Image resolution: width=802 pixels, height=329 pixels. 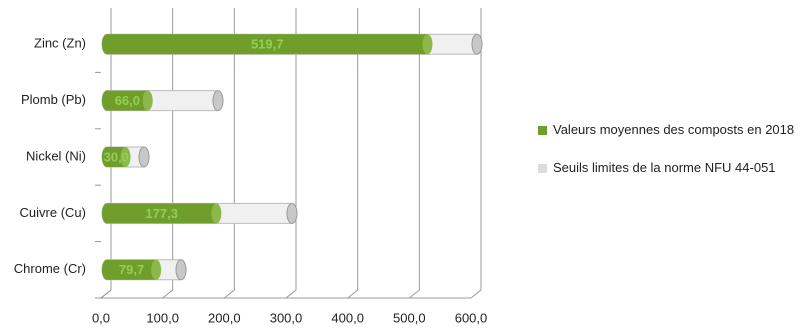 I want to click on legend-label: Valeurs moyennes des composts en 2018, so click(x=674, y=129).